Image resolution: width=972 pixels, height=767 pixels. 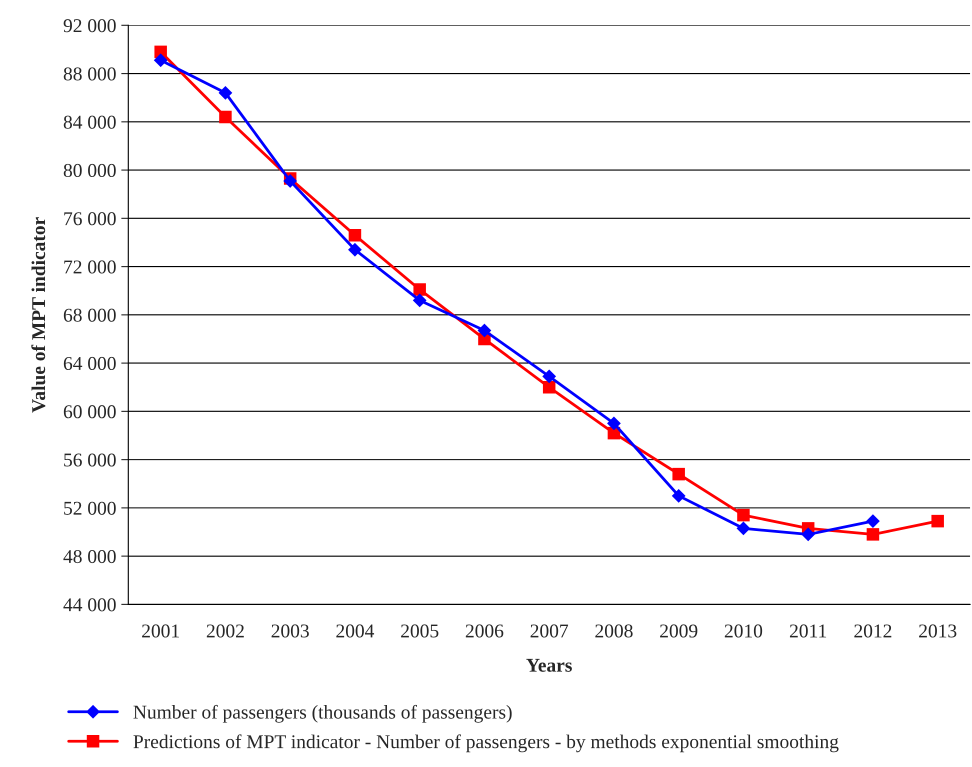 What do you see at coordinates (90, 25) in the screenshot?
I see `y-tick-label: 92 000` at bounding box center [90, 25].